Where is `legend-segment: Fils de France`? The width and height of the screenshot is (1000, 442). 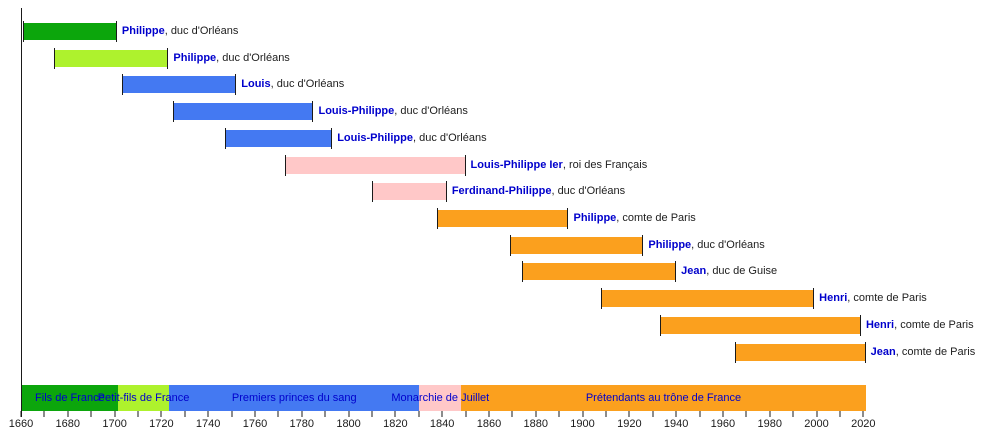
legend-segment: Fils de France is located at coordinates (70, 398).